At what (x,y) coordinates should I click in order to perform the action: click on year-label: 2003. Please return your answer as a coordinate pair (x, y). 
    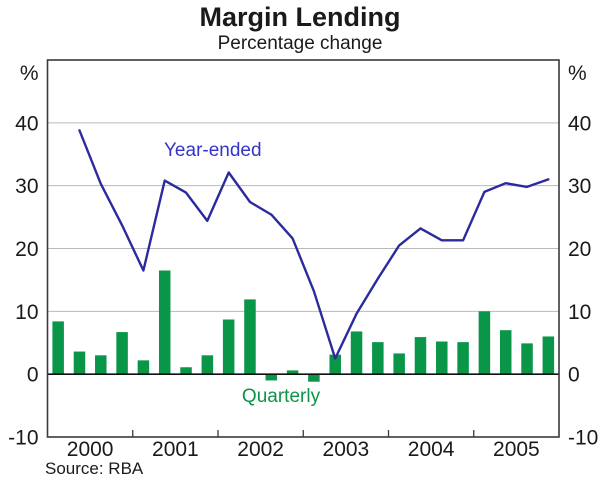
    Looking at the image, I should click on (346, 449).